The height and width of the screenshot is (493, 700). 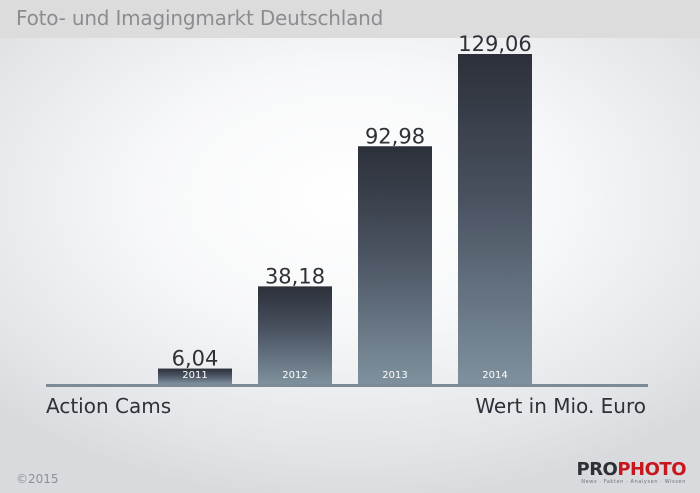 What do you see at coordinates (195, 359) in the screenshot?
I see `value-label-2011: 6,04` at bounding box center [195, 359].